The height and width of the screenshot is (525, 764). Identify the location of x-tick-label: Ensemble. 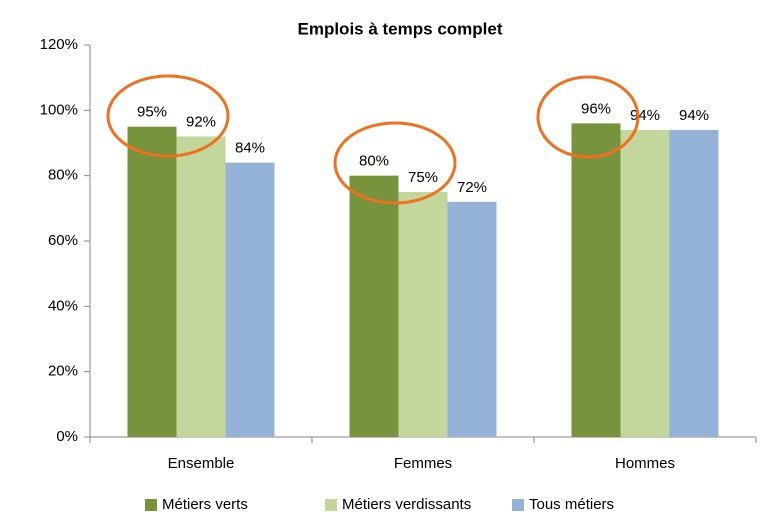
(201, 463).